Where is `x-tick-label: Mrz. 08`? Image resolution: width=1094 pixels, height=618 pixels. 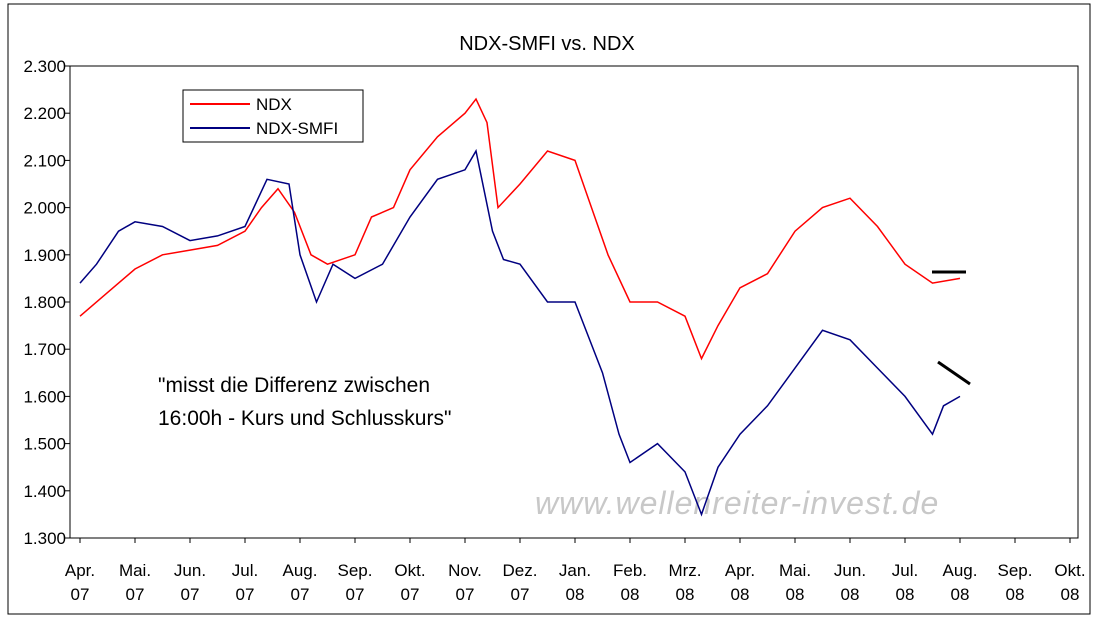
x-tick-label: Mrz. 08 is located at coordinates (684, 582).